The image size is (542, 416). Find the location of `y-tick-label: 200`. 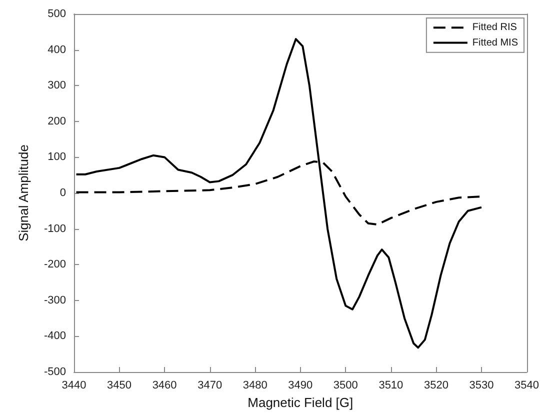

y-tick-label: 200 is located at coordinates (57, 121).